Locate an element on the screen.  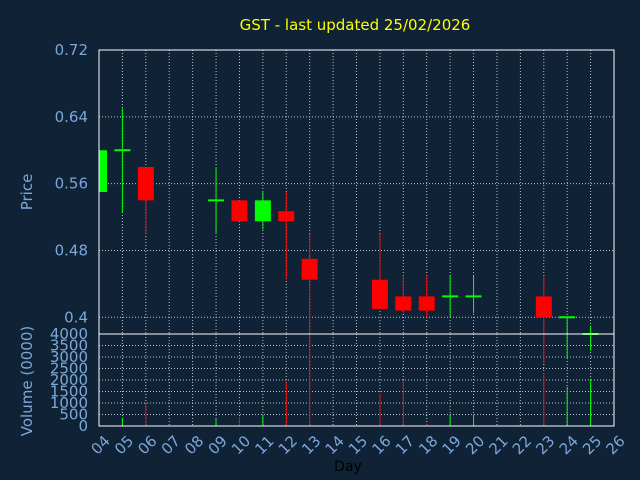
price-y-tick-label: 0.4 is located at coordinates (76, 317).